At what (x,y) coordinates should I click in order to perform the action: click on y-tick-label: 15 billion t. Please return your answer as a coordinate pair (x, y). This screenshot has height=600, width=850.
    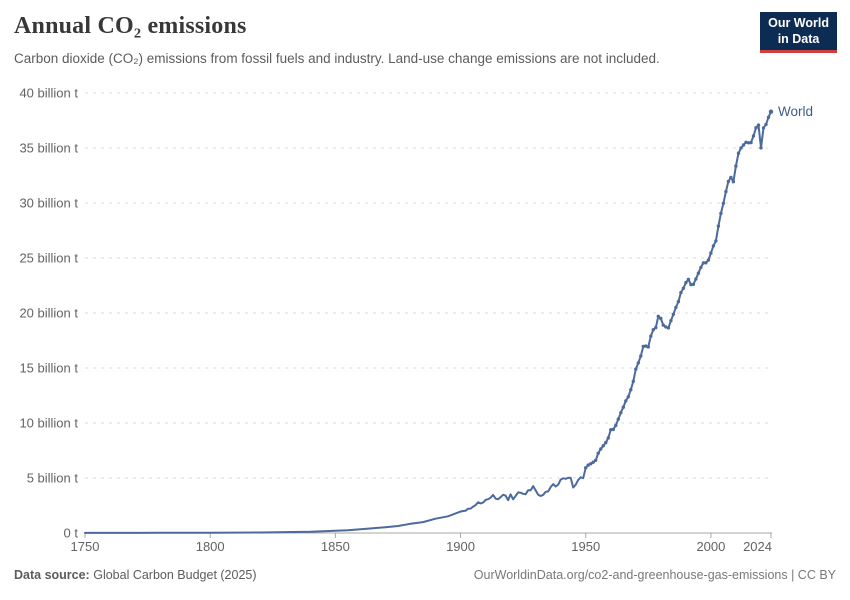
    Looking at the image, I should click on (48, 368).